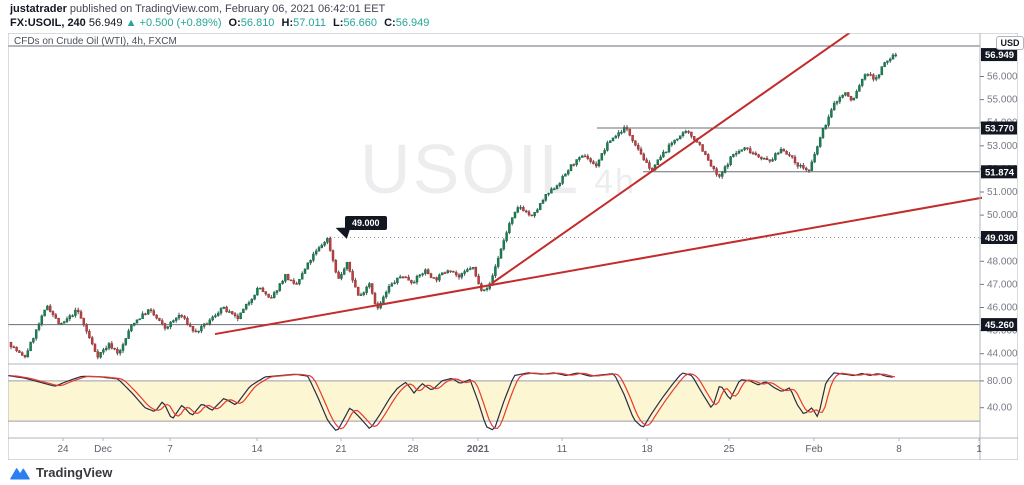 This screenshot has height=485, width=1024. Describe the element at coordinates (999, 128) in the screenshot. I see `price-level-label-bg` at that location.